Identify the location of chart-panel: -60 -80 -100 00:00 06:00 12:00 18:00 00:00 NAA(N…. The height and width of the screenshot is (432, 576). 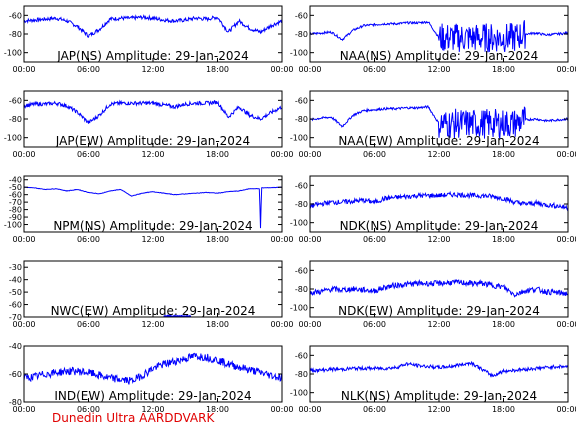
(433, 39).